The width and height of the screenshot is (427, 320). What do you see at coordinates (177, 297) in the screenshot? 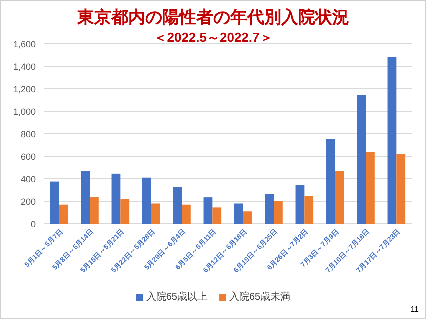
I see `legend-label: 入院65歳以上` at bounding box center [177, 297].